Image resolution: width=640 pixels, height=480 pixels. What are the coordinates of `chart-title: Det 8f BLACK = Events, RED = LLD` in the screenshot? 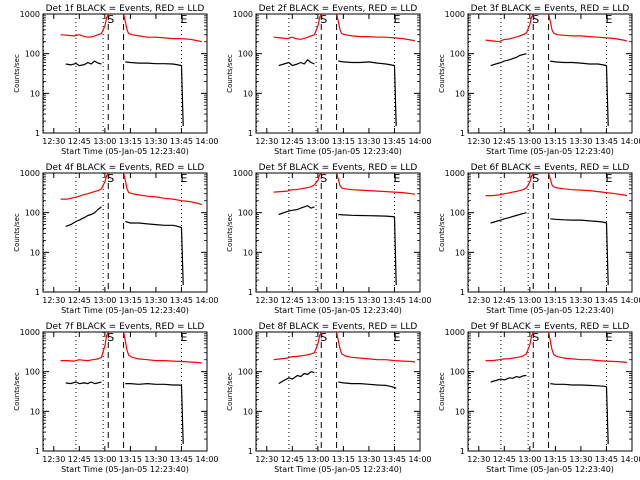 It's located at (338, 327).